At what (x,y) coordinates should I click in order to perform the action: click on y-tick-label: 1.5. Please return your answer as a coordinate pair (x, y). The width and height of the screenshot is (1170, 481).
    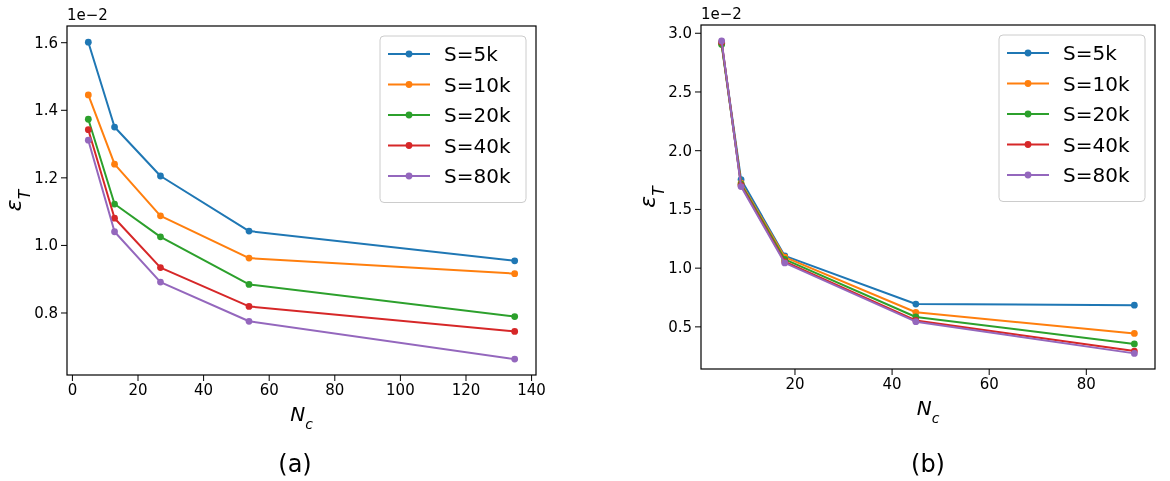
    Looking at the image, I should click on (680, 209).